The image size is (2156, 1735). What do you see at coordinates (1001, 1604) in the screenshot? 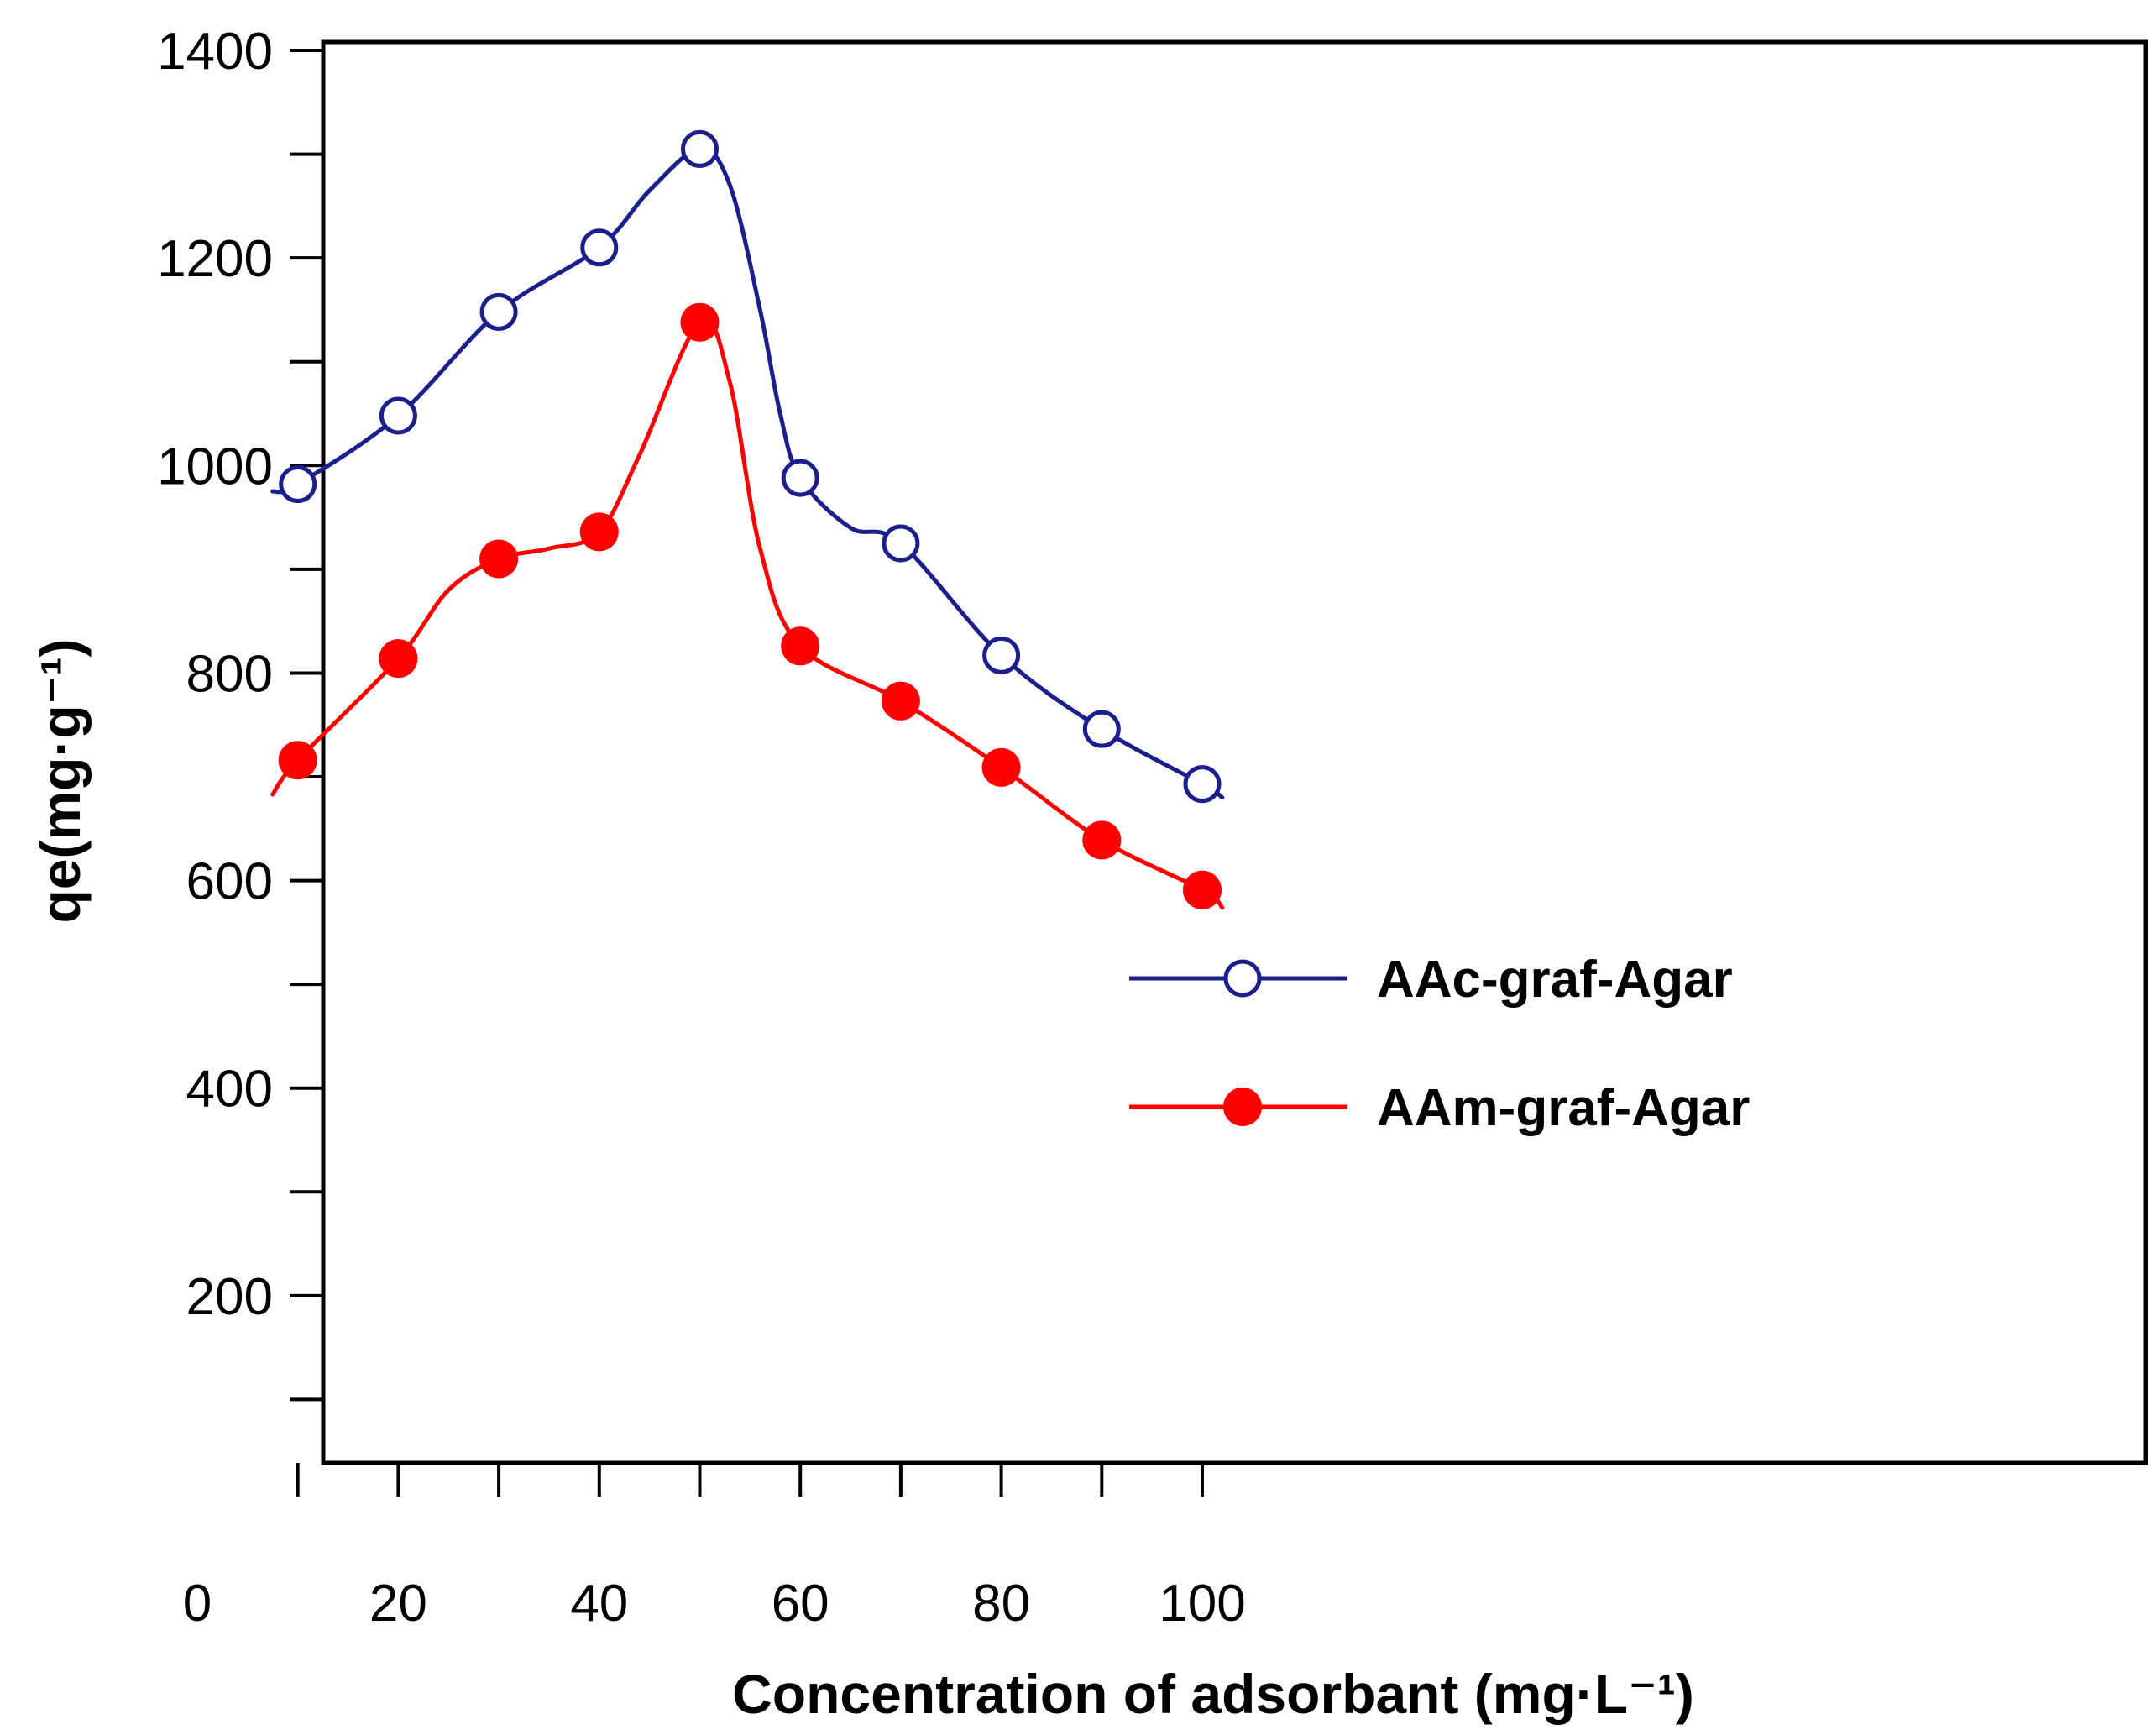
I see `x-tick-label: 80` at bounding box center [1001, 1604].